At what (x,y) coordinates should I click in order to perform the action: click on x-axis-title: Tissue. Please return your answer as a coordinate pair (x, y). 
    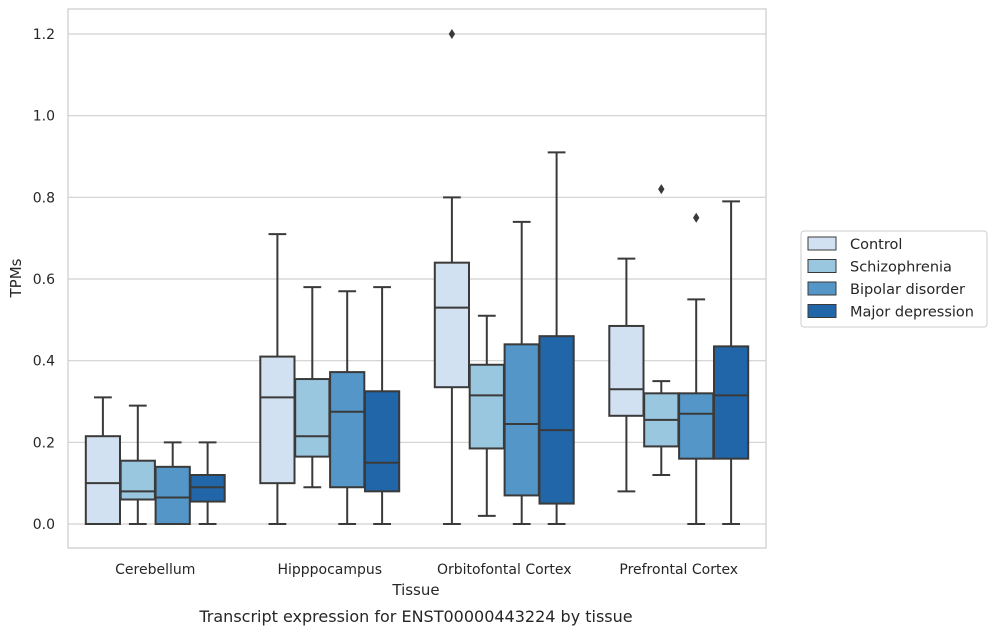
    Looking at the image, I should click on (415, 590).